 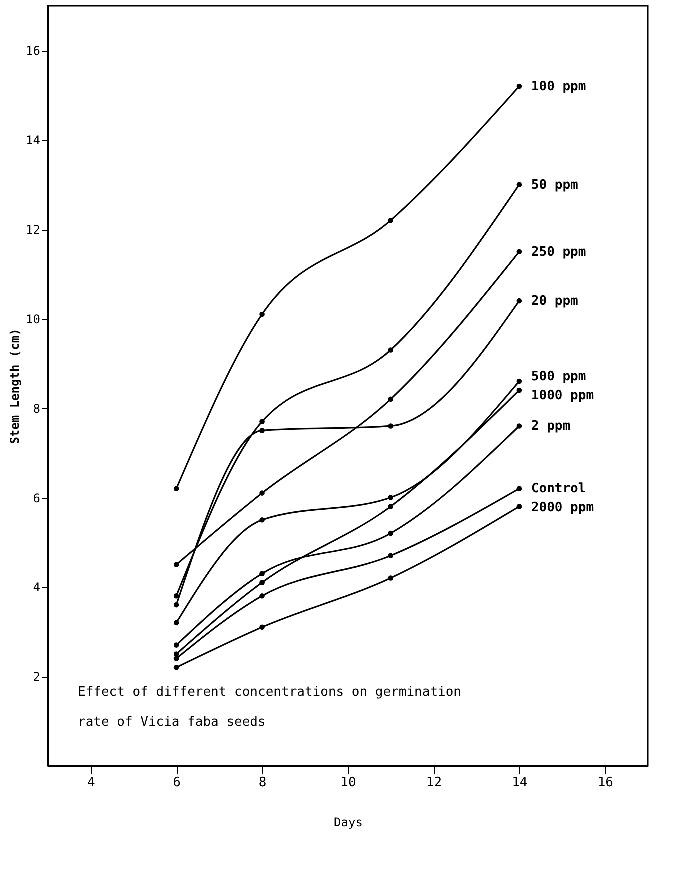 What do you see at coordinates (348, 823) in the screenshot?
I see `x-axis-title: Days` at bounding box center [348, 823].